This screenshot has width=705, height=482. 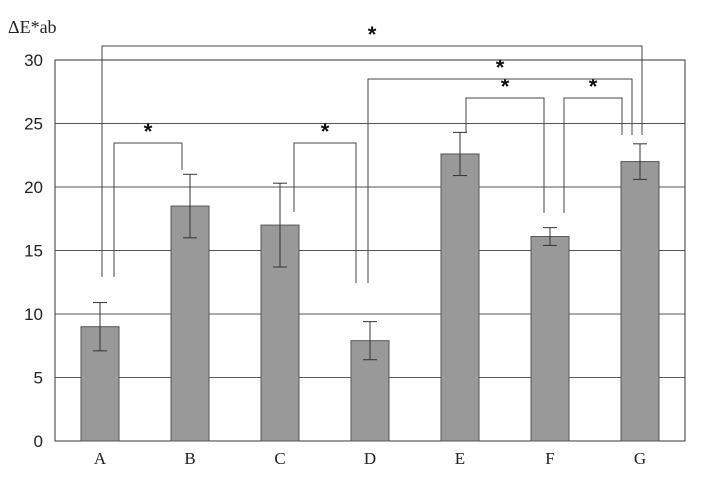 What do you see at coordinates (33, 60) in the screenshot?
I see `y-tick-label: 30` at bounding box center [33, 60].